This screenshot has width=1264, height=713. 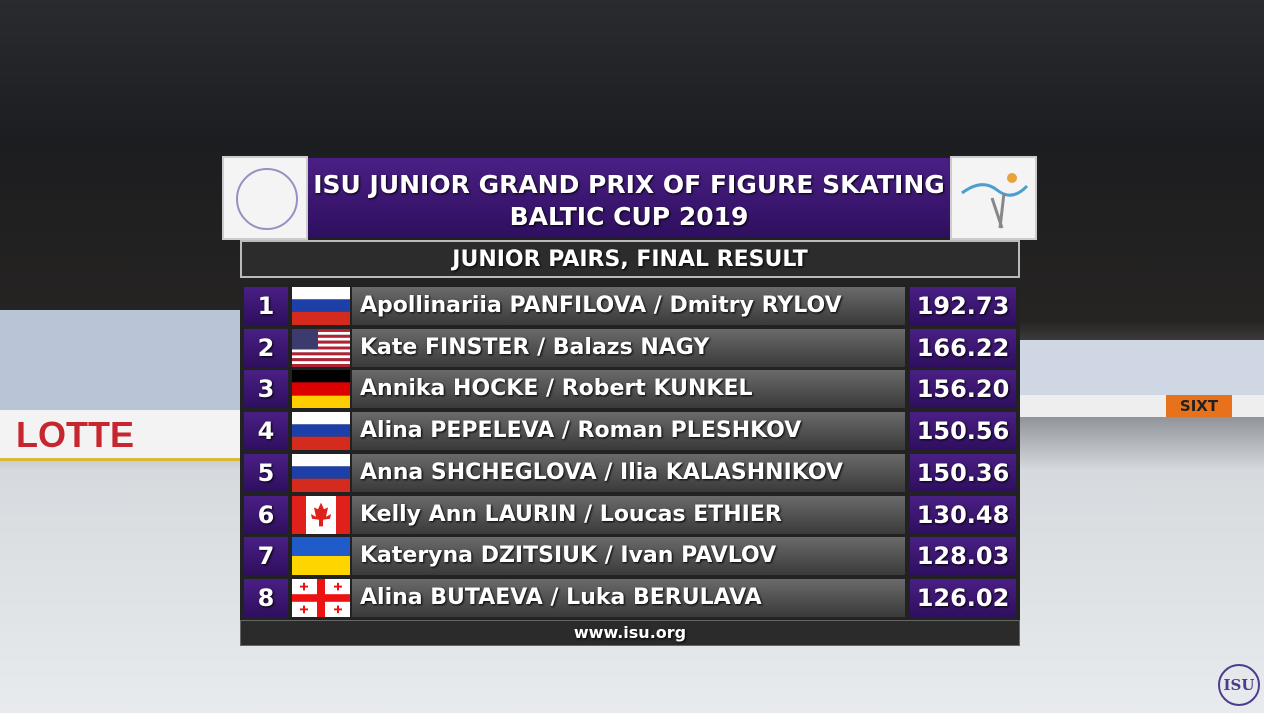 I want to click on board-text: SIXT, so click(x=1199, y=406).